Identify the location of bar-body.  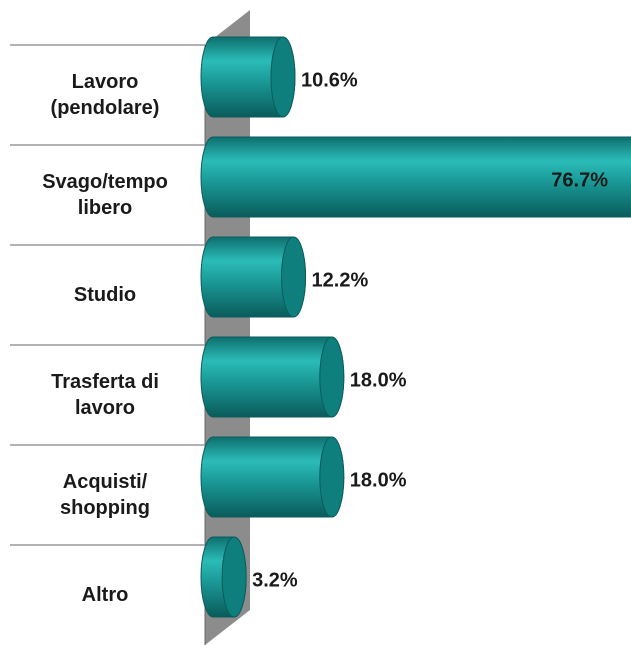
(415, 177).